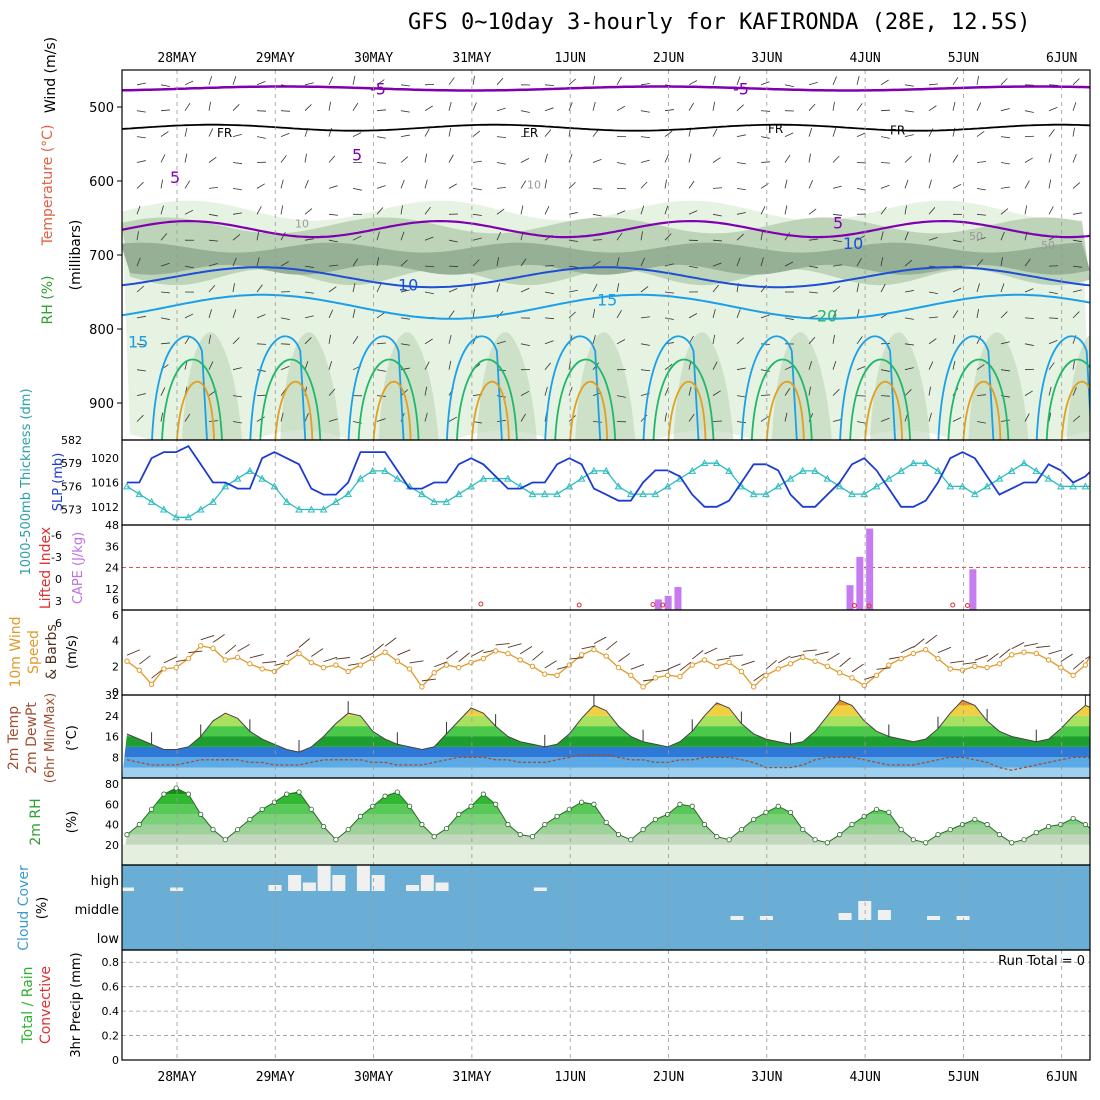 The width and height of the screenshot is (1100, 1100). What do you see at coordinates (175, 177) in the screenshot?
I see `label-5: 5` at bounding box center [175, 177].